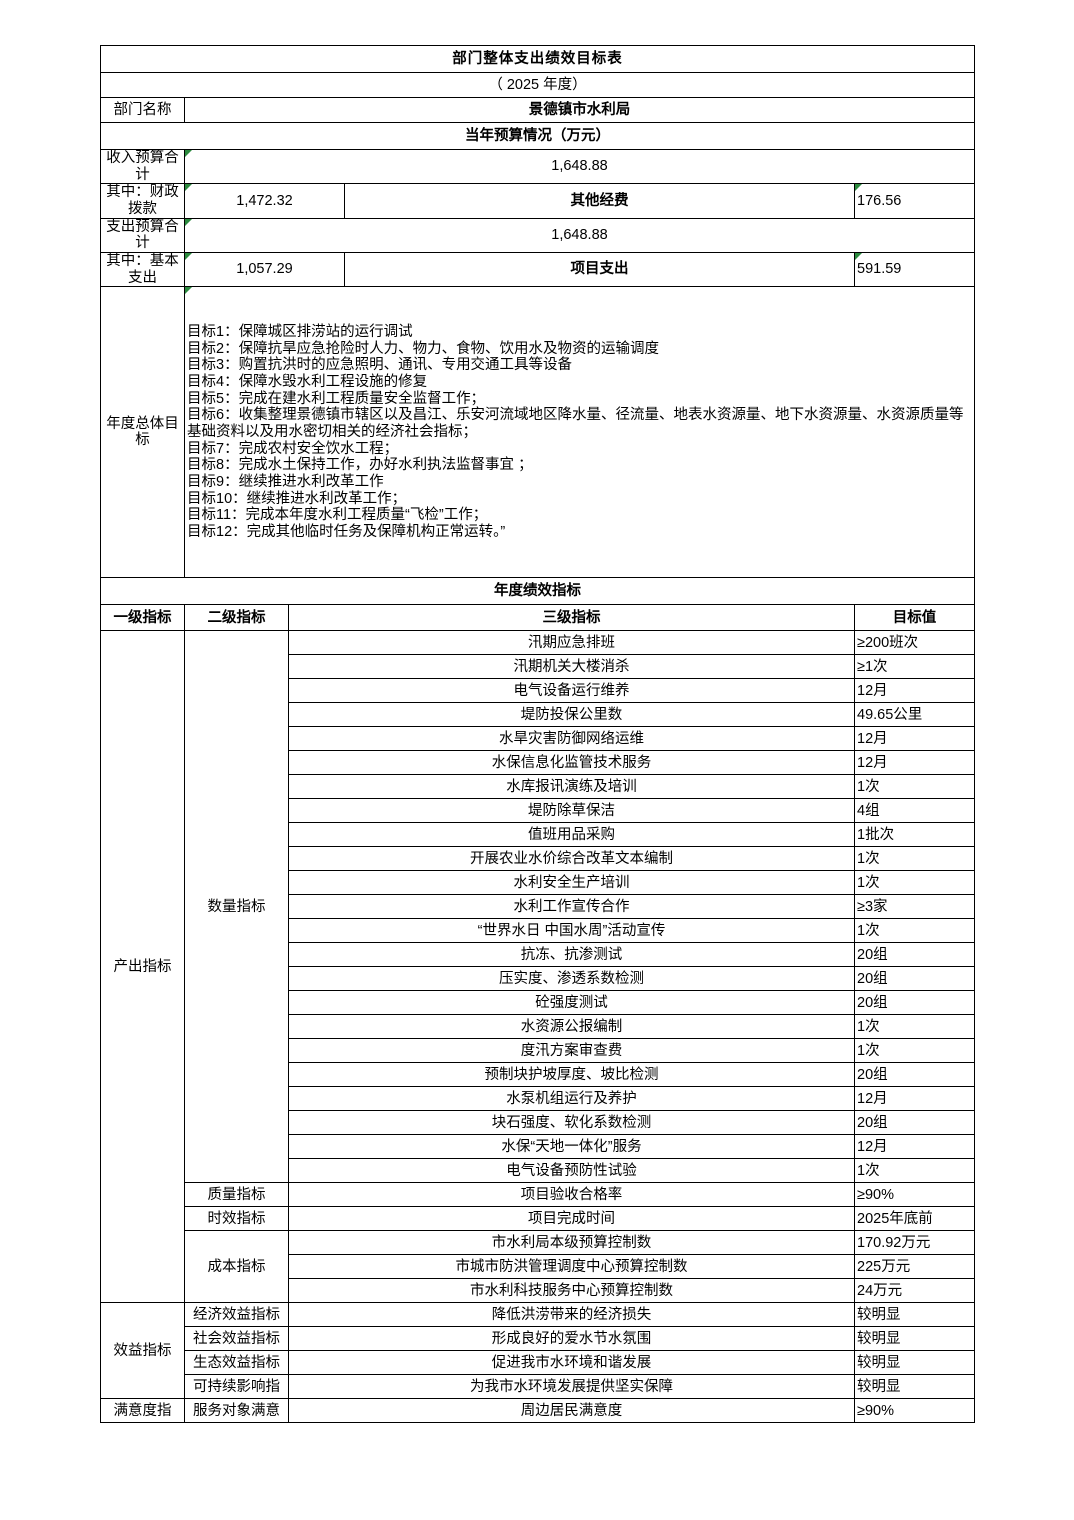 The width and height of the screenshot is (1074, 1520). What do you see at coordinates (538, 883) in the screenshot?
I see `indicator-row: 水利安全生产培训 1次` at bounding box center [538, 883].